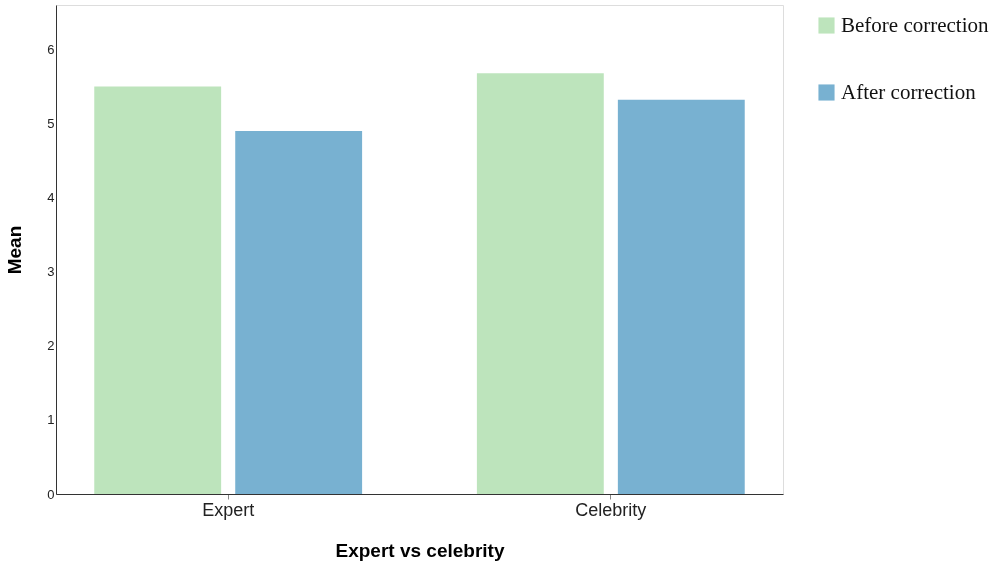  What do you see at coordinates (51, 420) in the screenshot?
I see `y-tick-label: 1` at bounding box center [51, 420].